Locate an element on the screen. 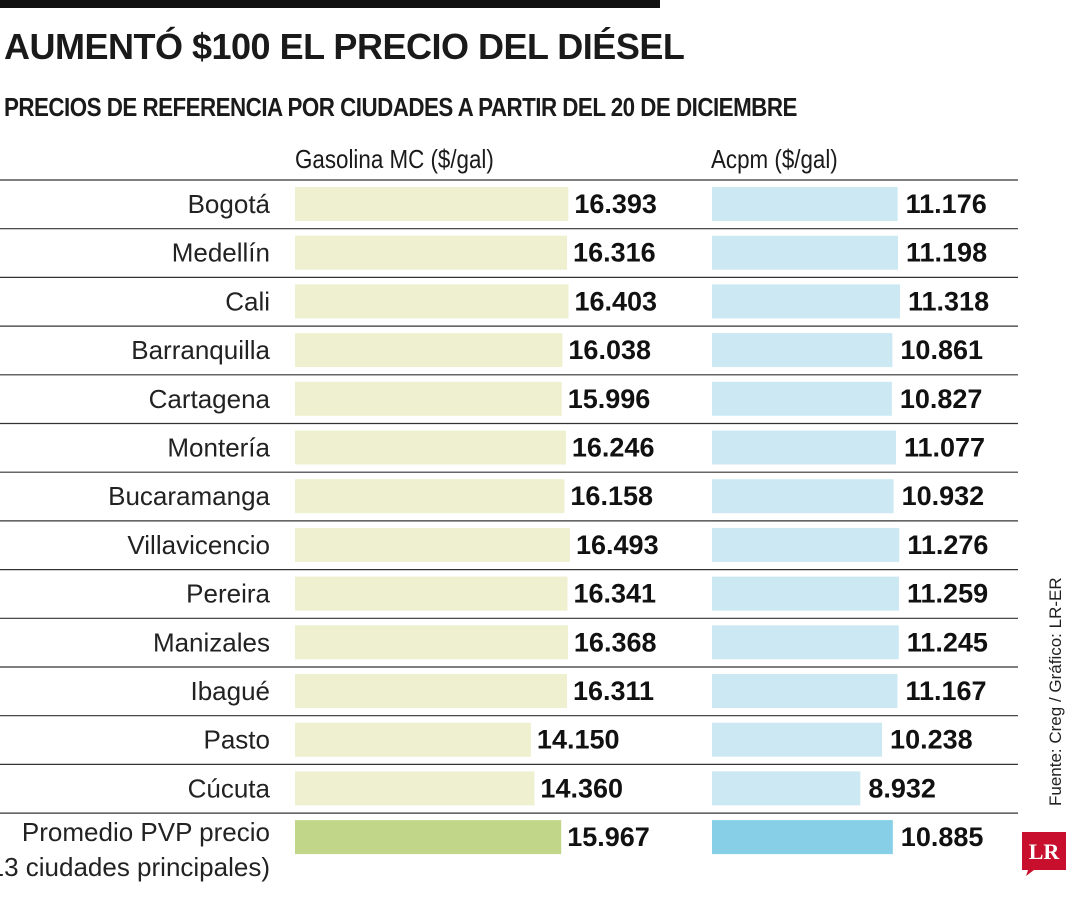  chart-title: AUMENTÓ $100 EL PRECIO DEL DIÉSEL is located at coordinates (344, 46).